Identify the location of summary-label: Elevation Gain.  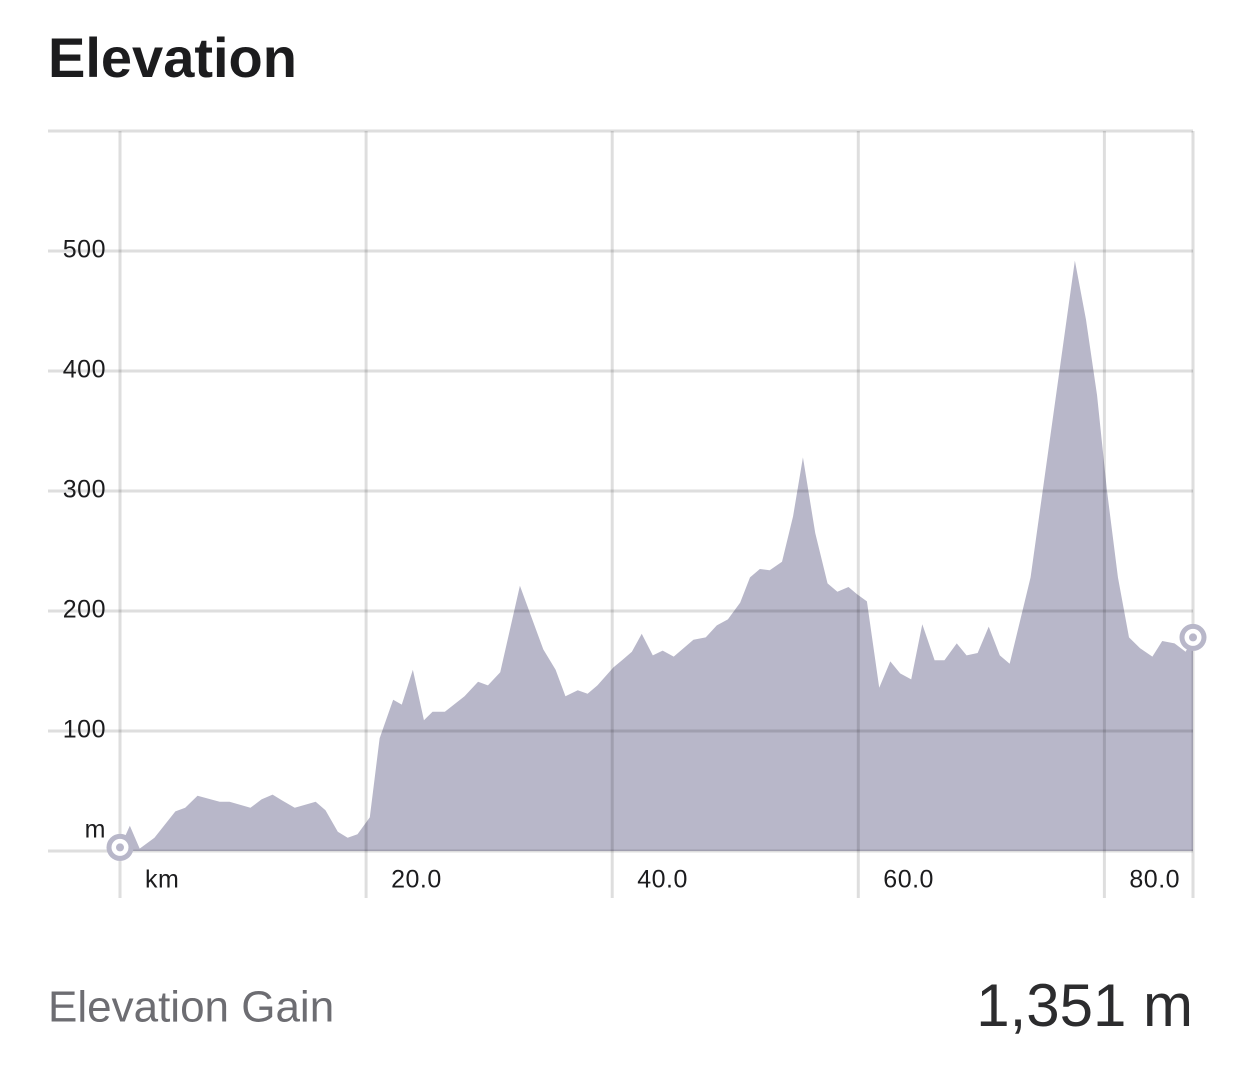
(191, 1007).